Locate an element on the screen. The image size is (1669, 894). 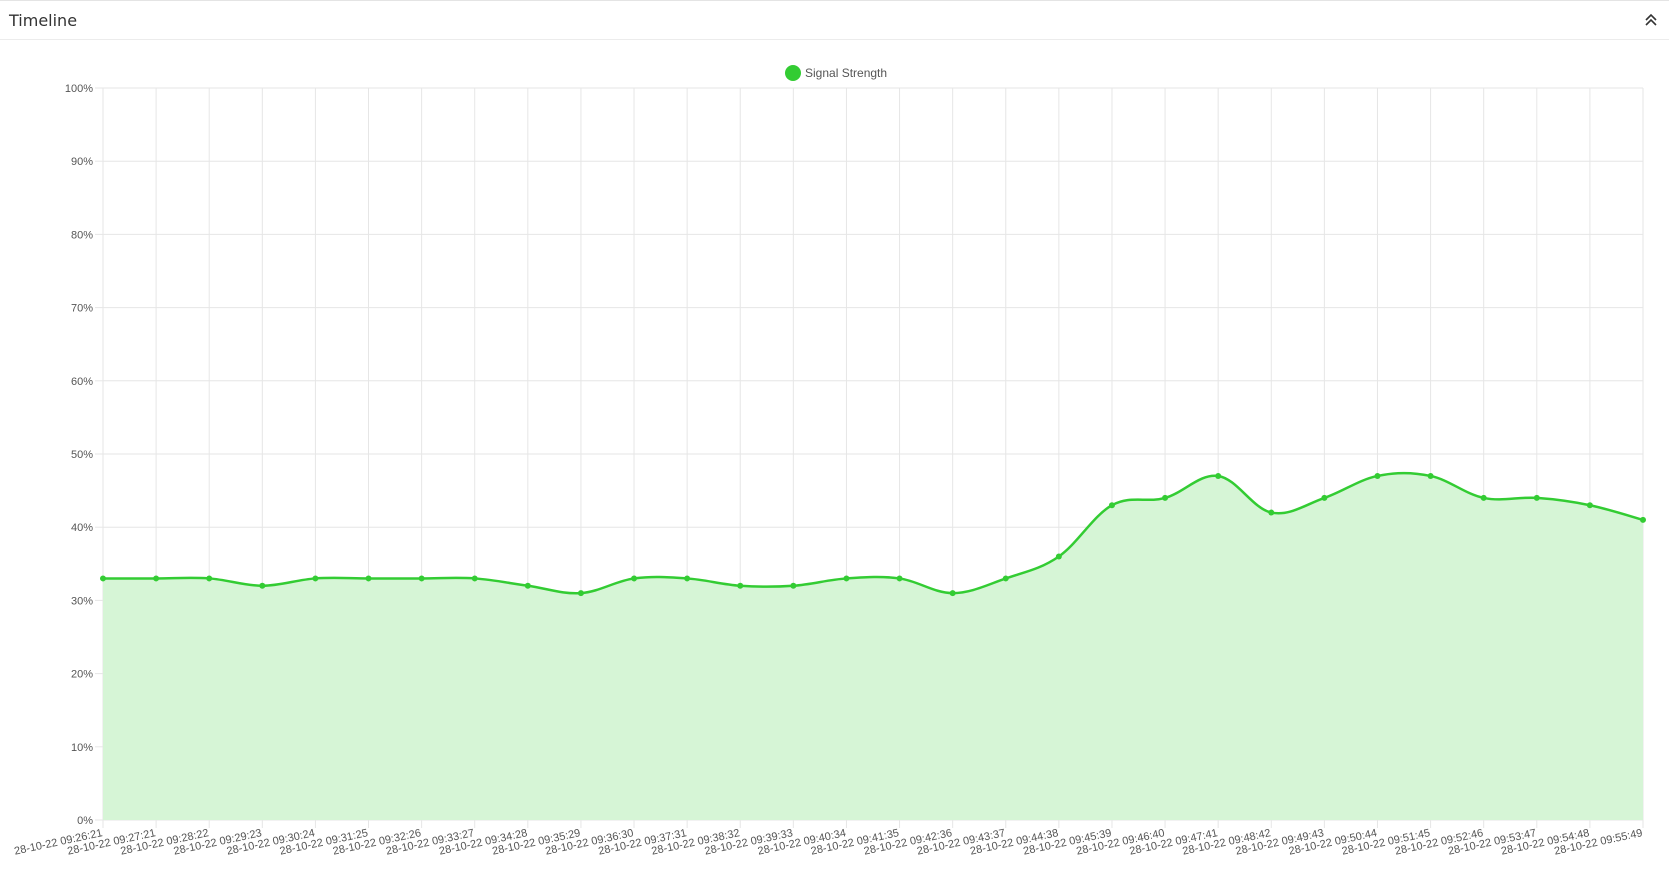
legend-marker is located at coordinates (793, 73).